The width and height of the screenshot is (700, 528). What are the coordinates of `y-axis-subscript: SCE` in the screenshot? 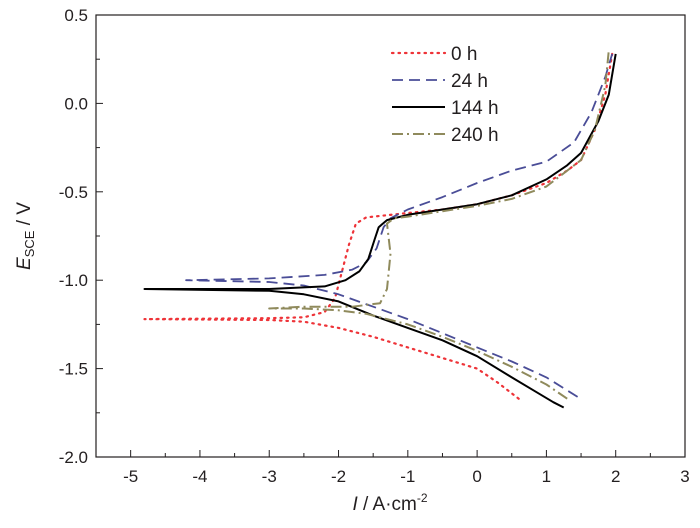 It's located at (29, 243).